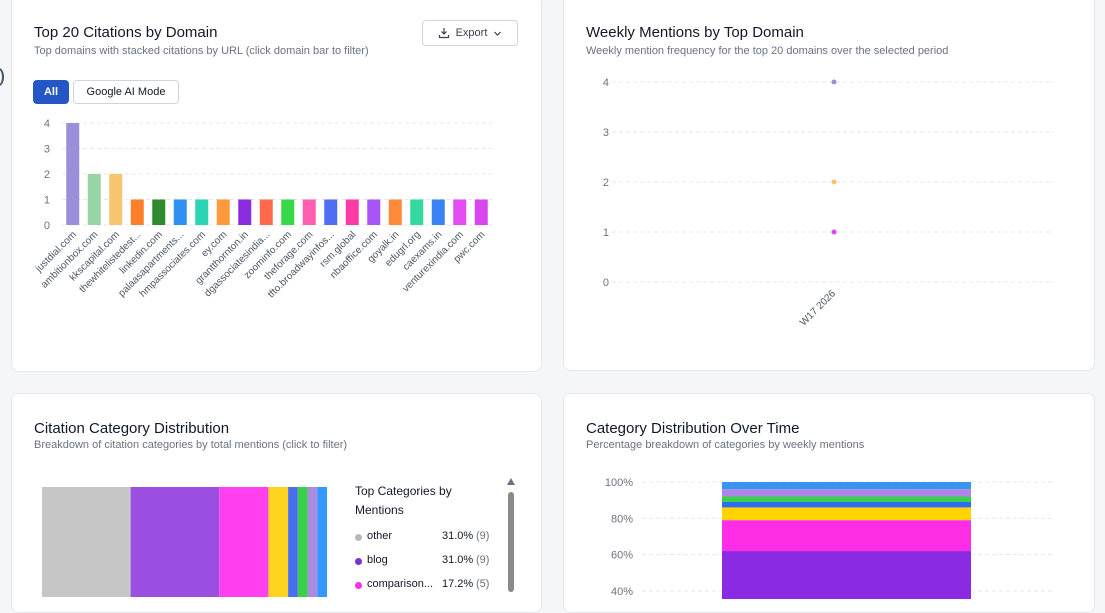  Describe the element at coordinates (622, 556) in the screenshot. I see `y-tick-label: 60%` at that location.